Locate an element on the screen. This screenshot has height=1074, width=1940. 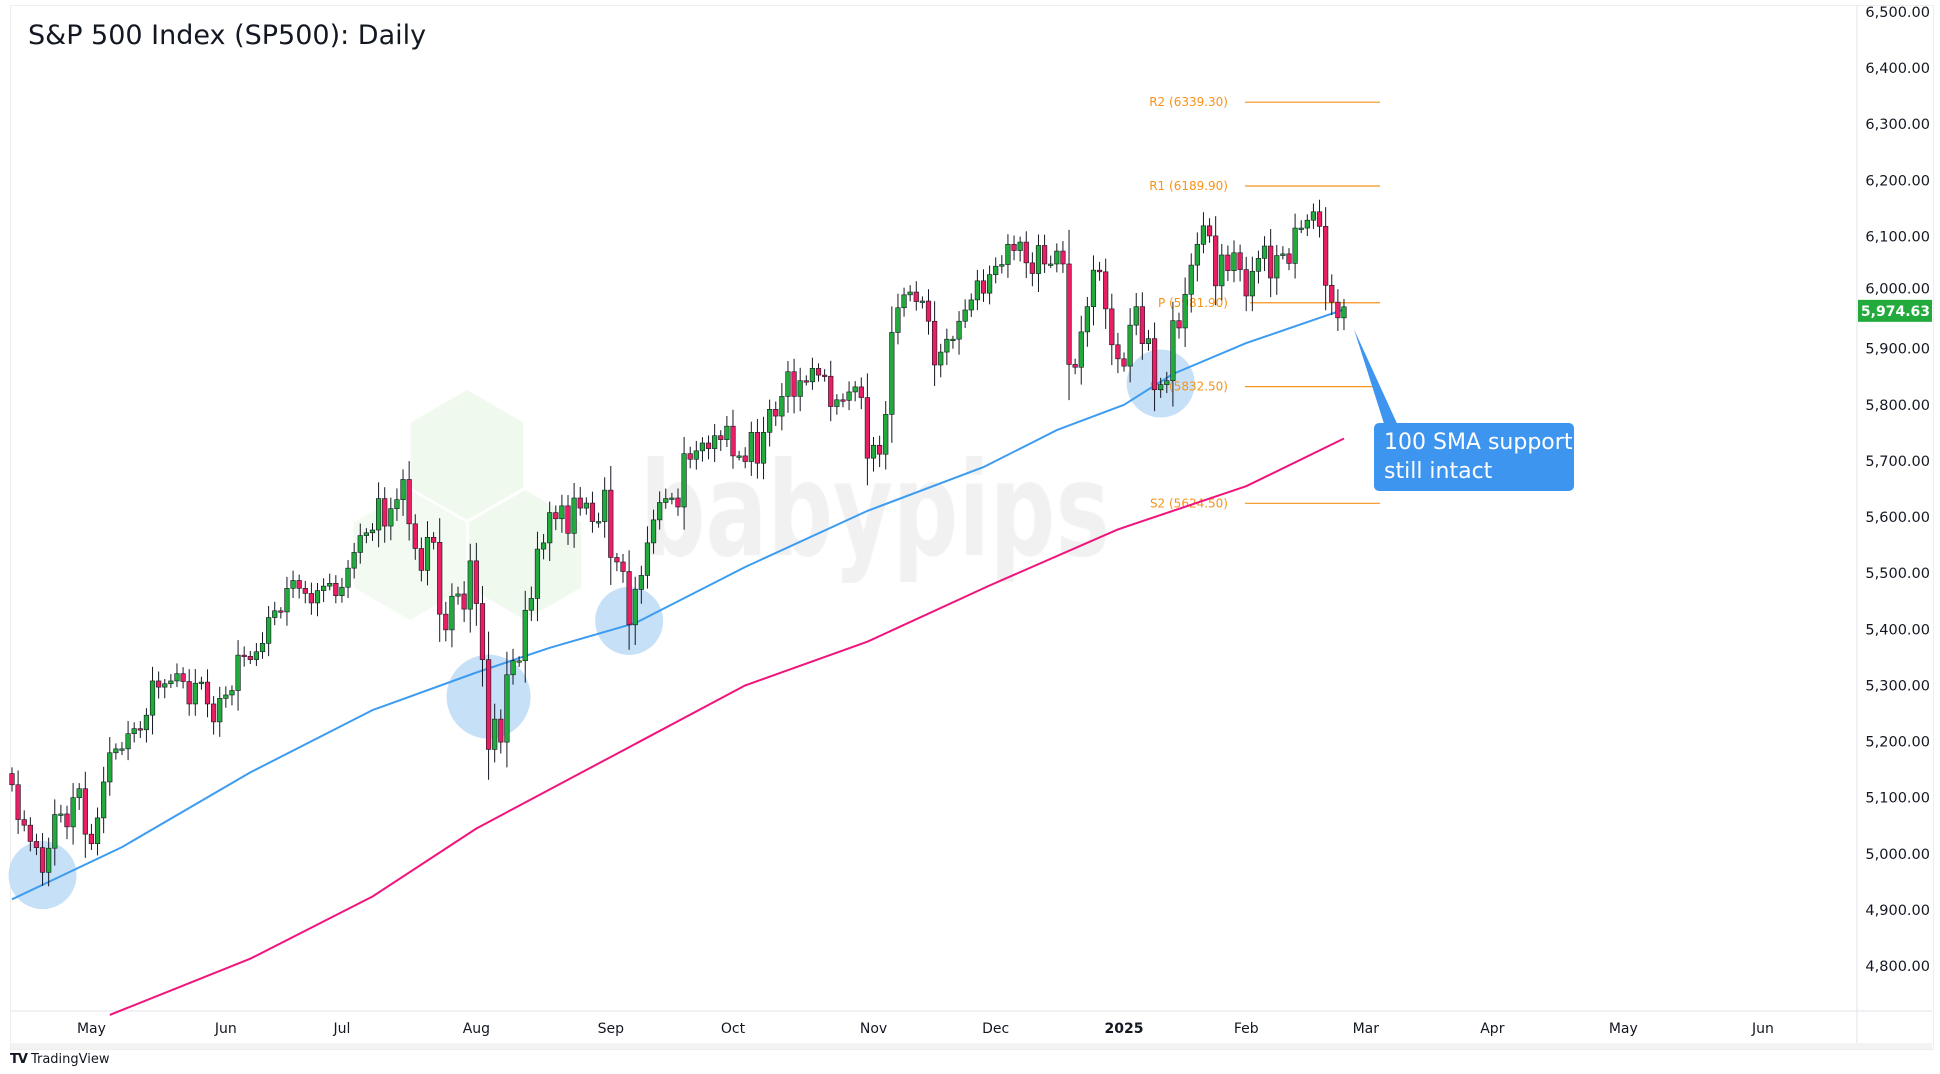
price-tick-label: 5,800.00 is located at coordinates (1897, 406).